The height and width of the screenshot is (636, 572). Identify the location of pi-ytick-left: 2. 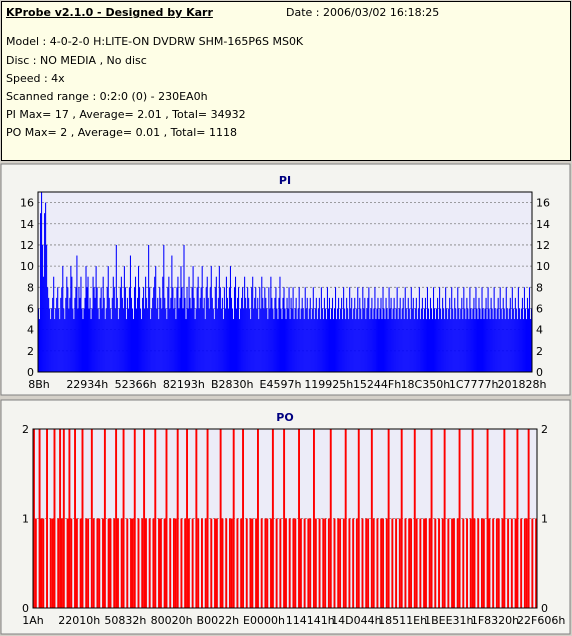
(30, 351).